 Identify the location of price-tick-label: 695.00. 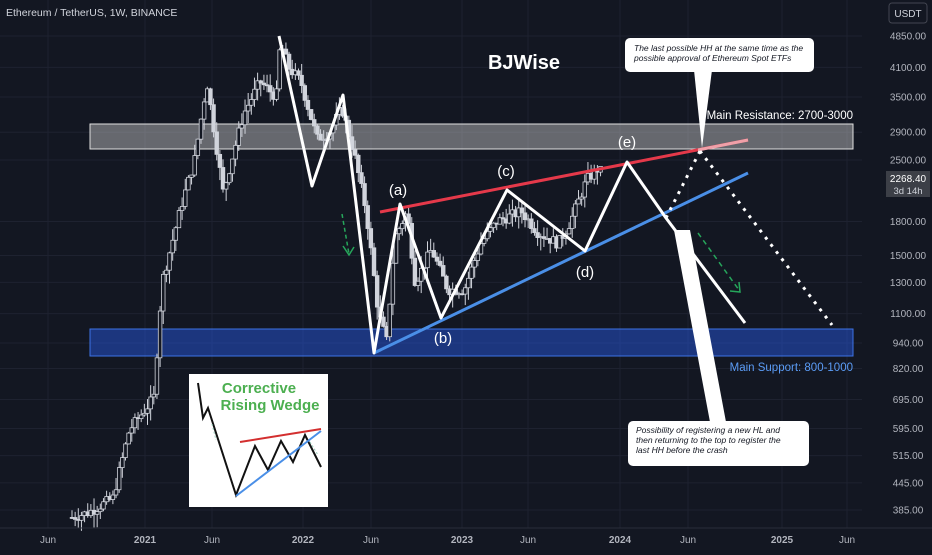
(908, 400).